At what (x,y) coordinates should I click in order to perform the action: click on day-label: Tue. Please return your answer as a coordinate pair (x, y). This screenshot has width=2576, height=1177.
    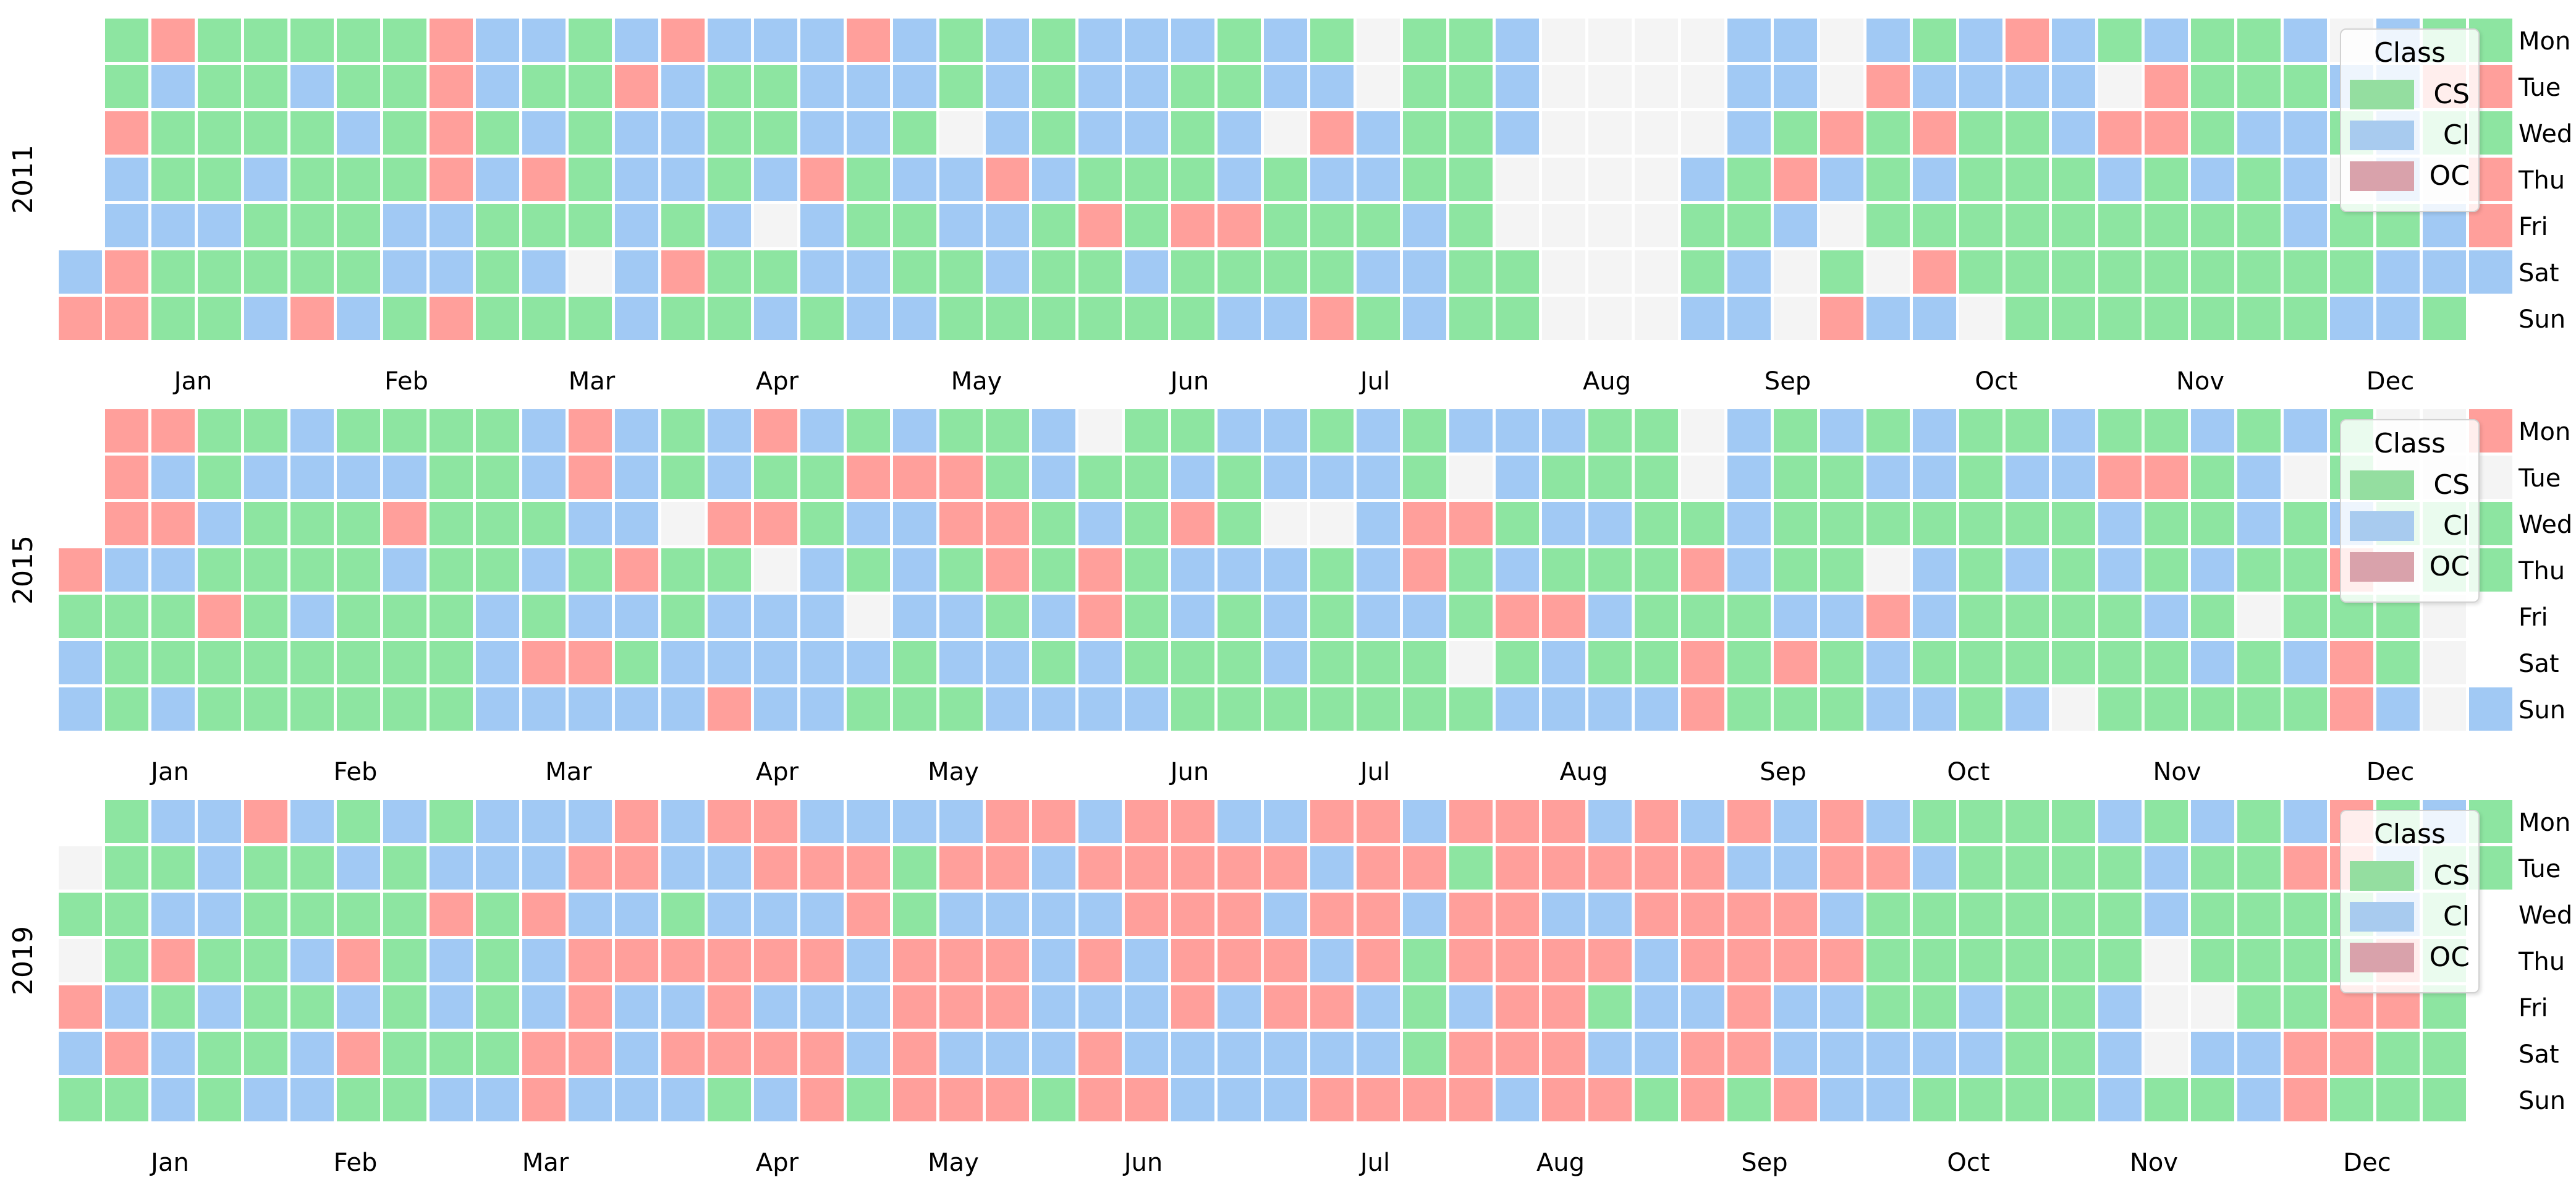
    Looking at the image, I should click on (2540, 479).